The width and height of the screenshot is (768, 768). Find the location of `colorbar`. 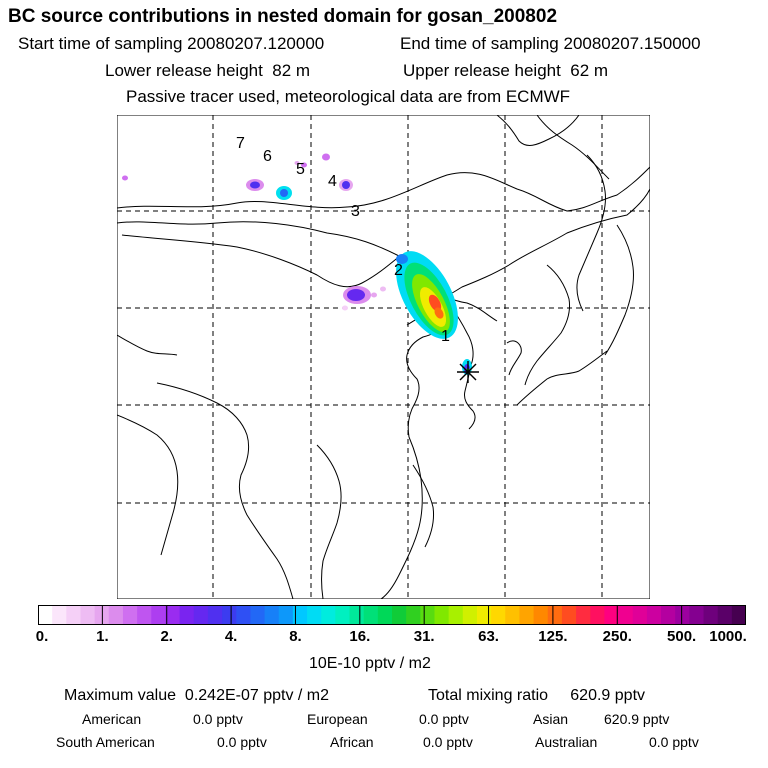

colorbar is located at coordinates (392, 615).